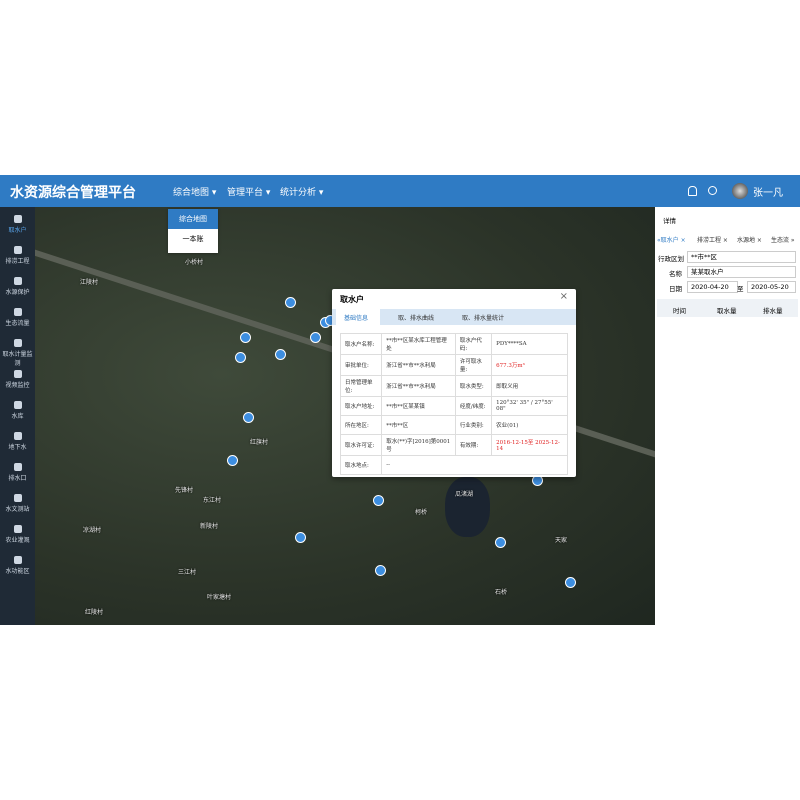  I want to click on map-label: 江陵村, so click(89, 282).